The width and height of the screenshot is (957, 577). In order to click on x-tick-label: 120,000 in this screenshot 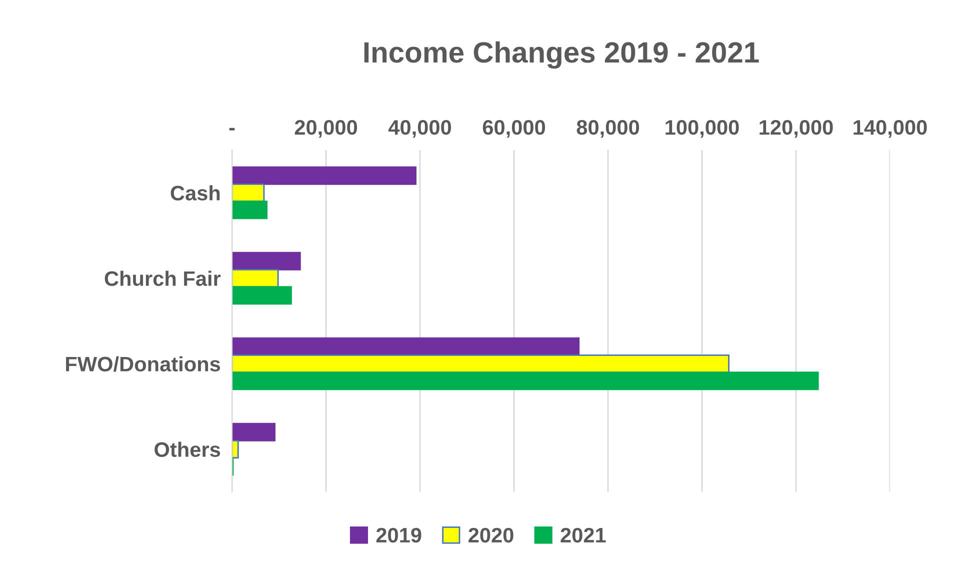, I will do `click(796, 129)`.